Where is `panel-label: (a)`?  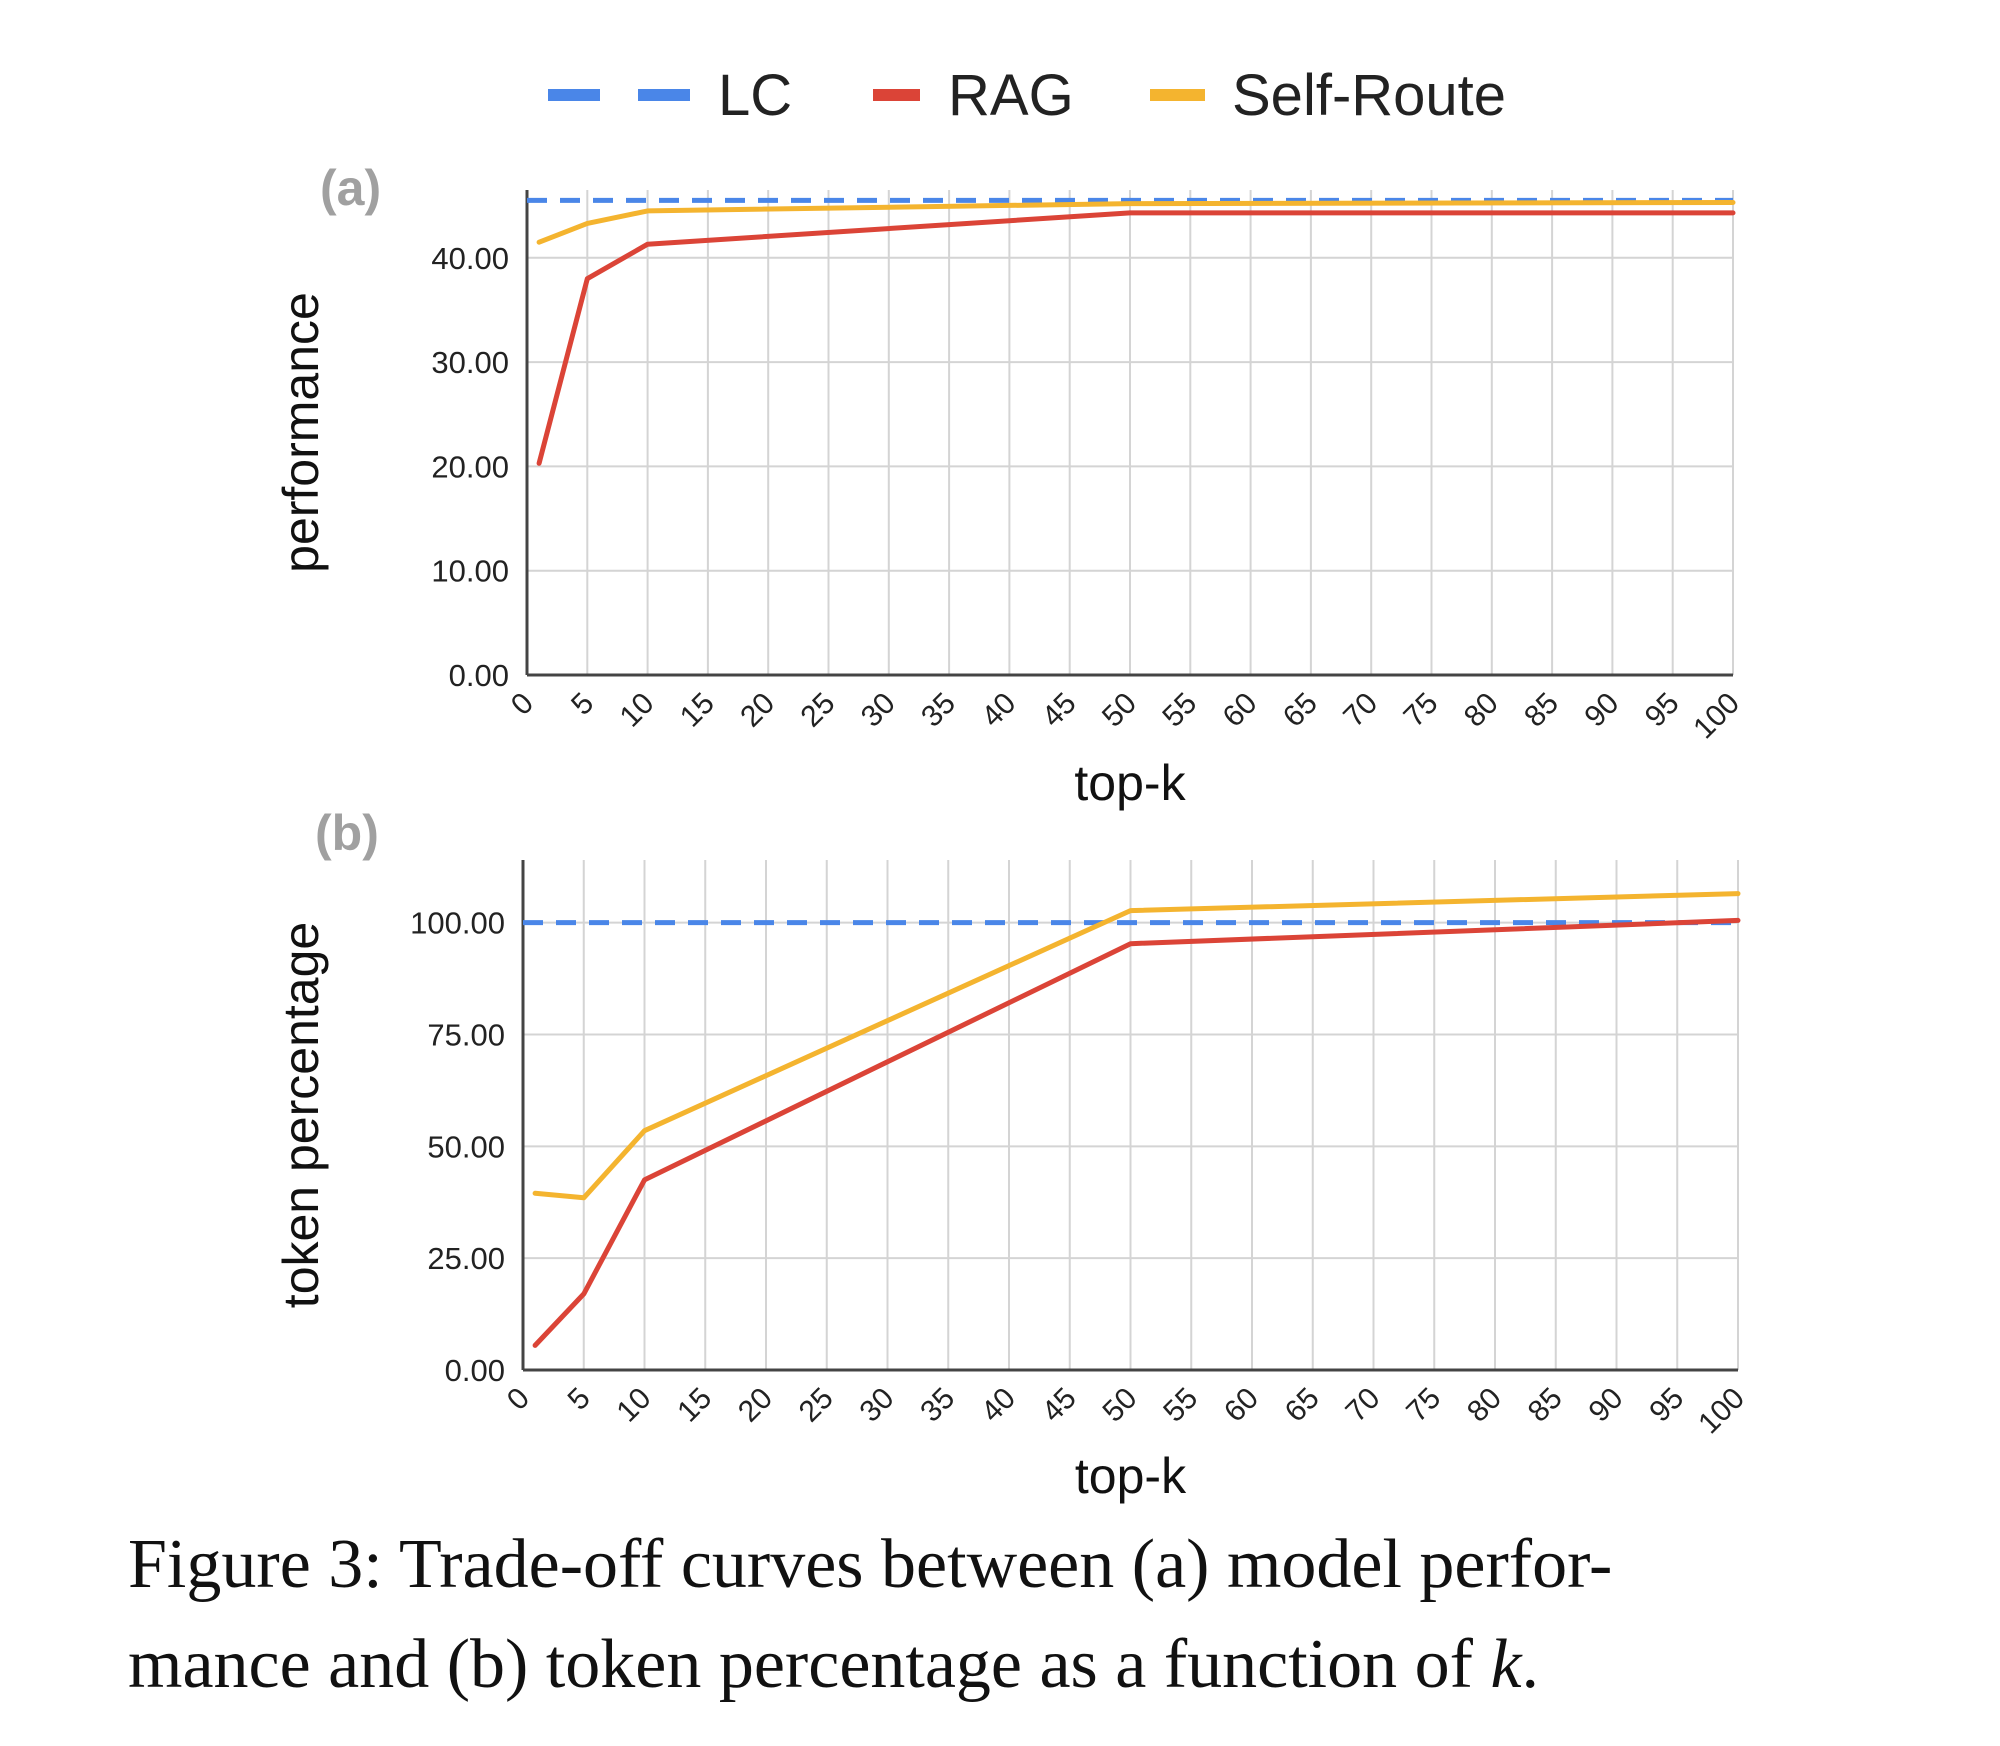
panel-label: (a) is located at coordinates (350, 188).